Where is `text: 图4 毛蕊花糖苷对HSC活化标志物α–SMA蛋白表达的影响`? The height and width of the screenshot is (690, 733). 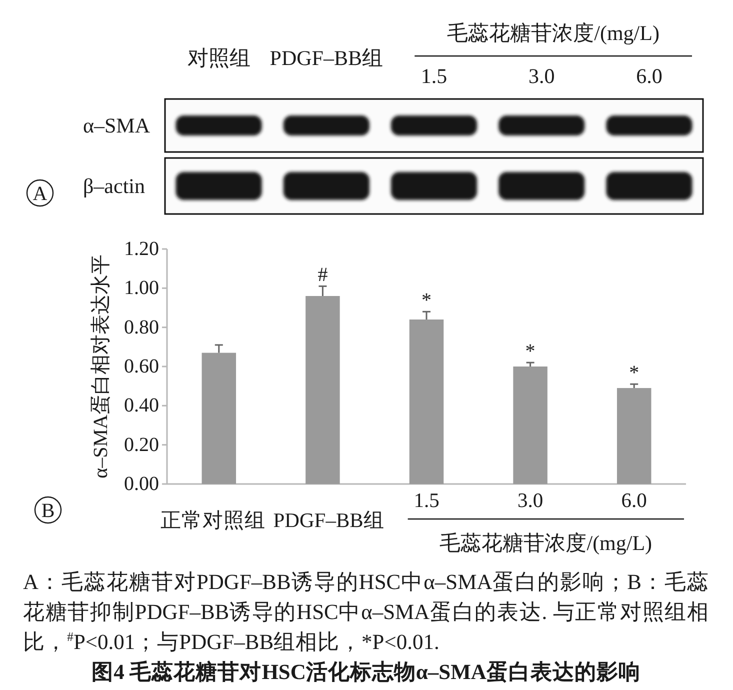 text: 图4 毛蕊花糖苷对HSC活化标志物α–SMA蛋白表达的影响 is located at coordinates (366, 672).